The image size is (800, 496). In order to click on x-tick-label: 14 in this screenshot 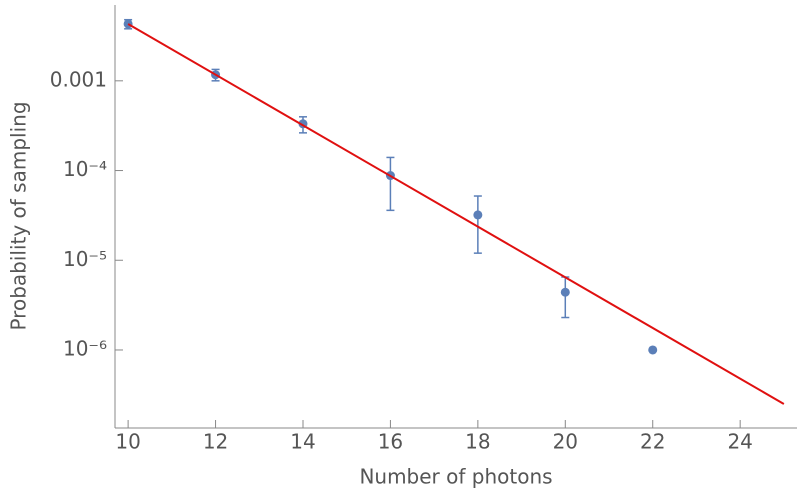, I will do `click(302, 442)`.